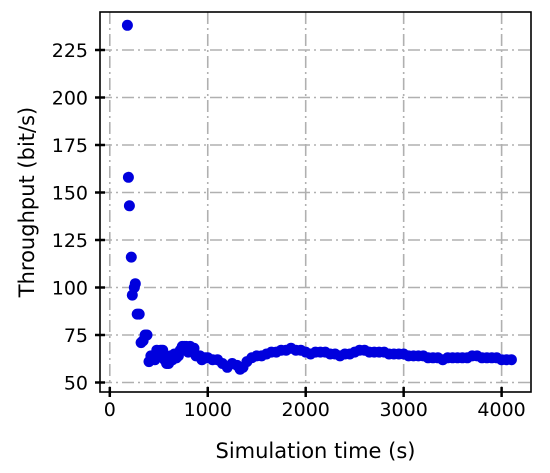 The image size is (550, 473). What do you see at coordinates (70, 241) in the screenshot?
I see `y-tick-label: 125` at bounding box center [70, 241].